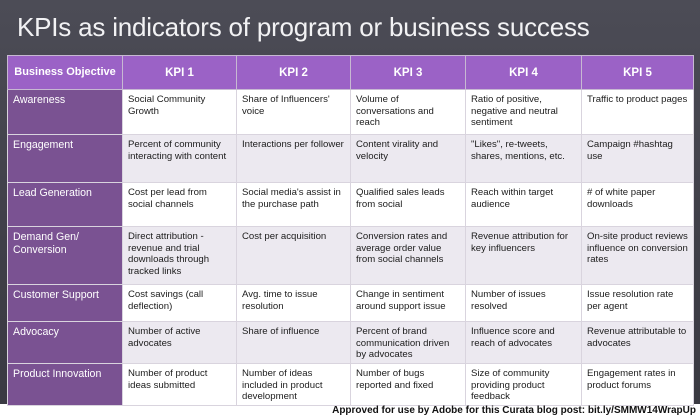  I want to click on objective-cell: Lead Generation, so click(65, 204).